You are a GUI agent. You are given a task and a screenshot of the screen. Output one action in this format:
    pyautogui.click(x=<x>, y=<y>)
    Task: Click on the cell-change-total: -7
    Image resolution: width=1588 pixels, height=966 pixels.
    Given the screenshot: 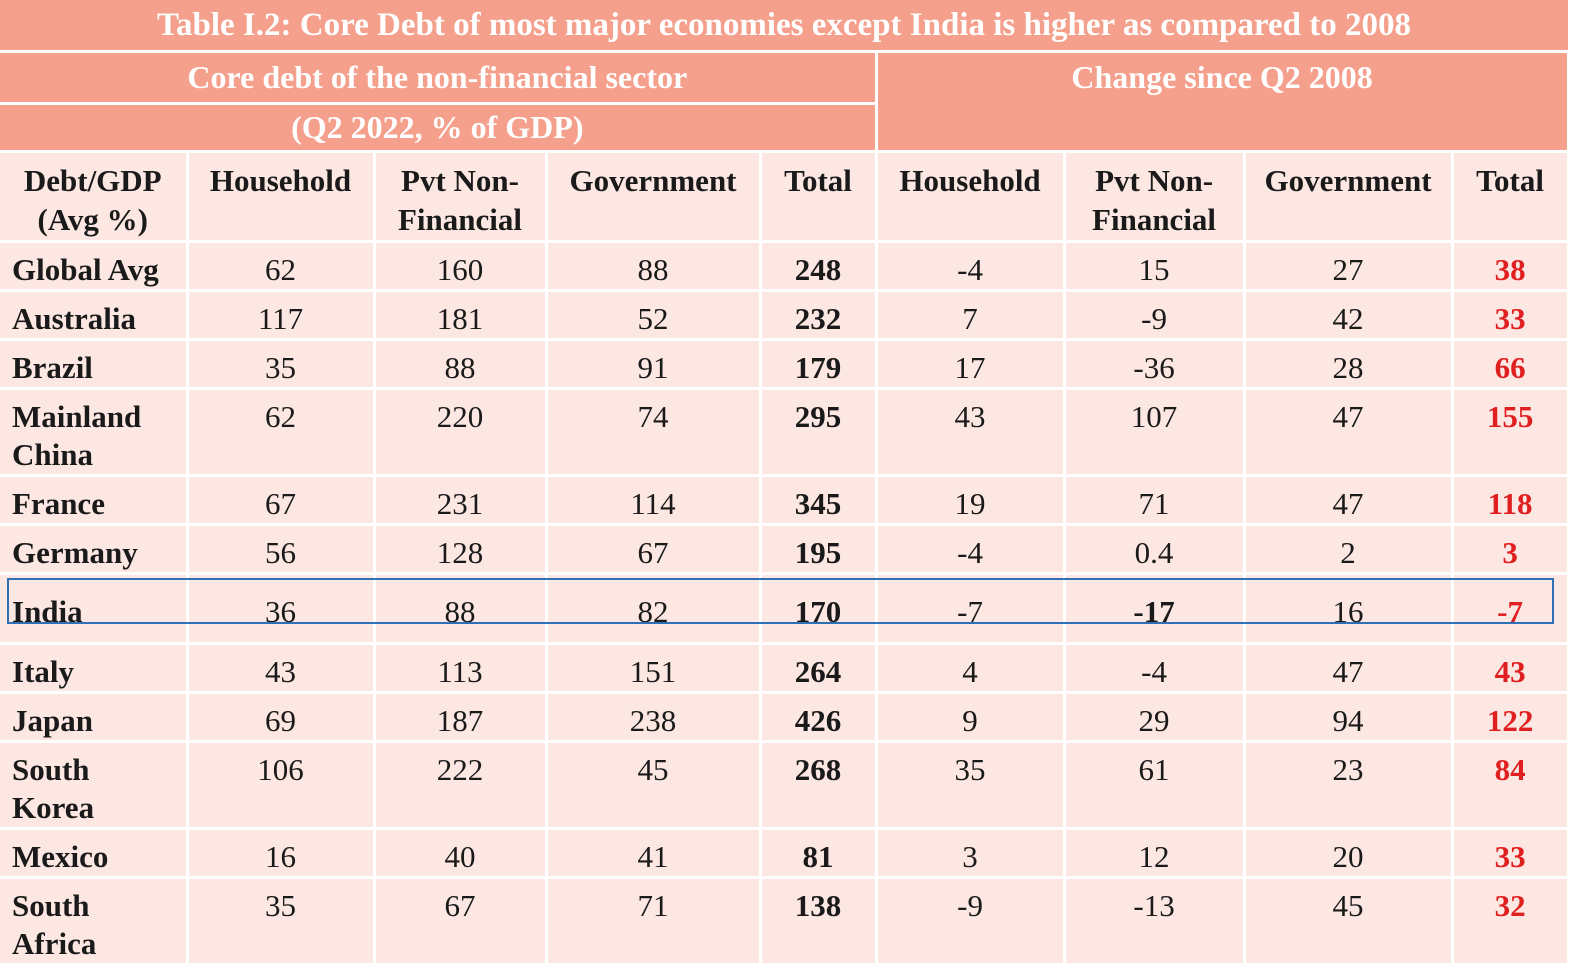 What is the action you would take?
    pyautogui.click(x=1511, y=609)
    